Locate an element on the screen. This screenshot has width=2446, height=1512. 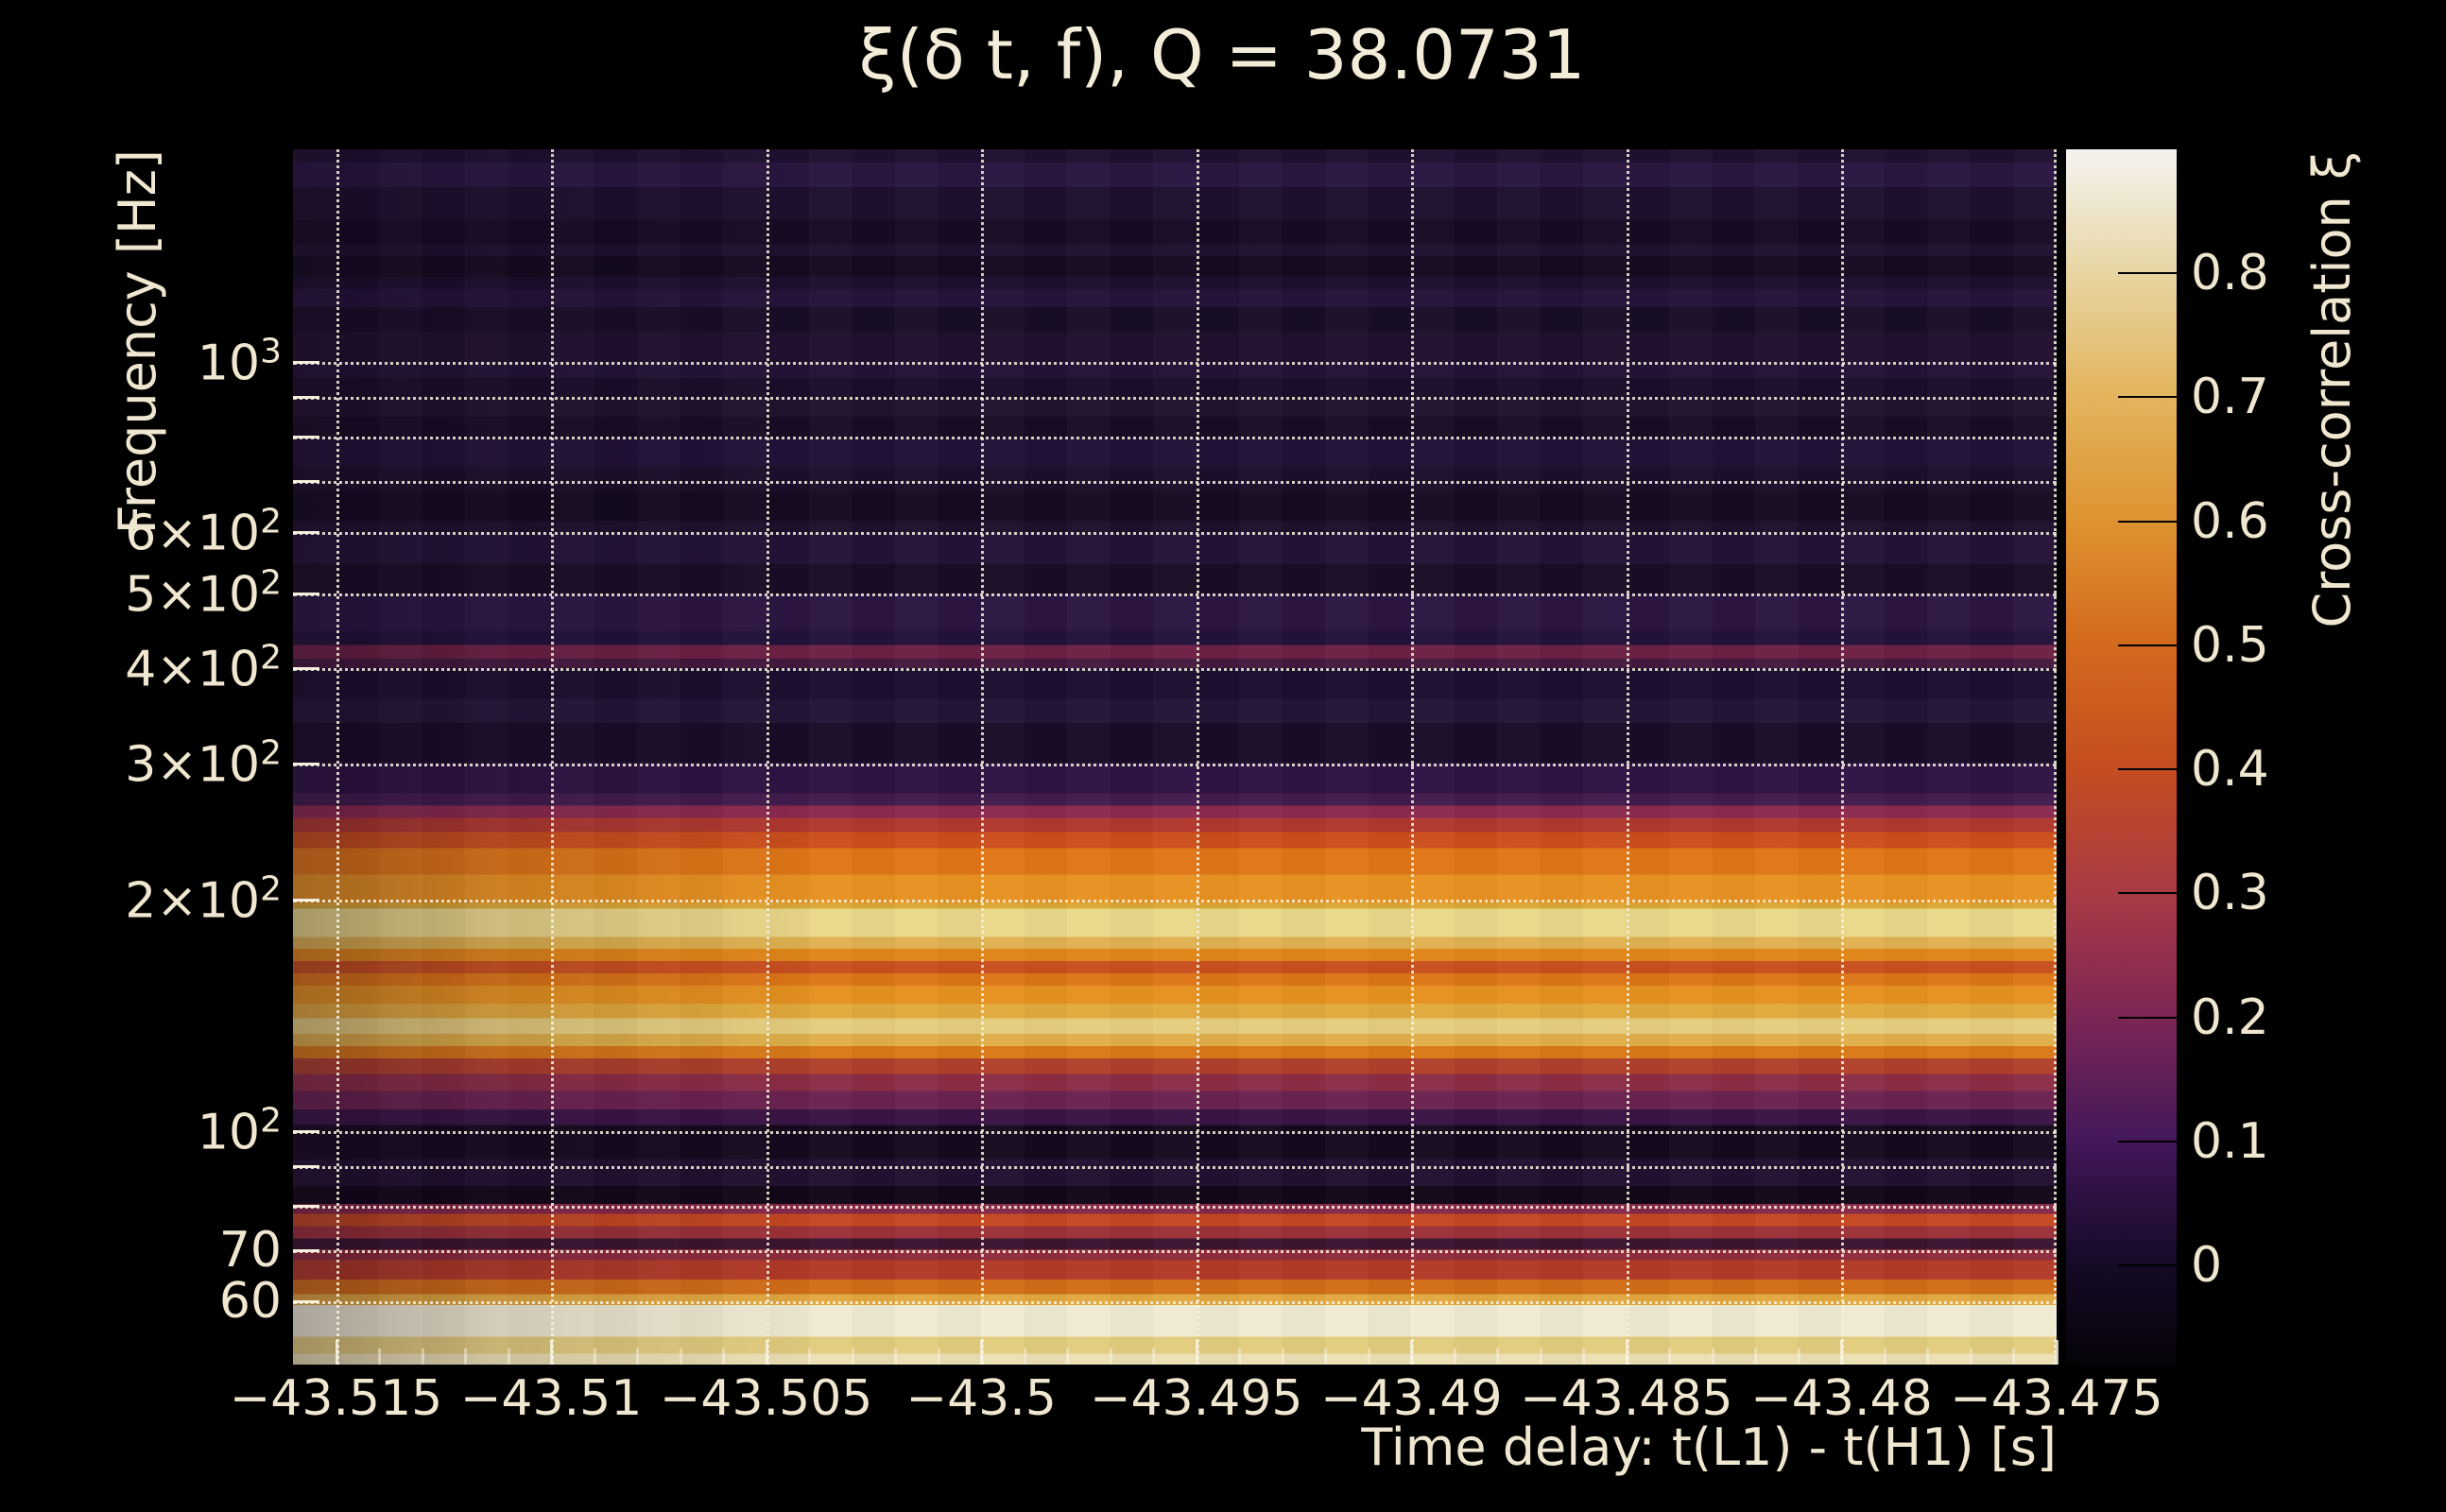
x-tick-label: −43.475 is located at coordinates (2056, 1398).